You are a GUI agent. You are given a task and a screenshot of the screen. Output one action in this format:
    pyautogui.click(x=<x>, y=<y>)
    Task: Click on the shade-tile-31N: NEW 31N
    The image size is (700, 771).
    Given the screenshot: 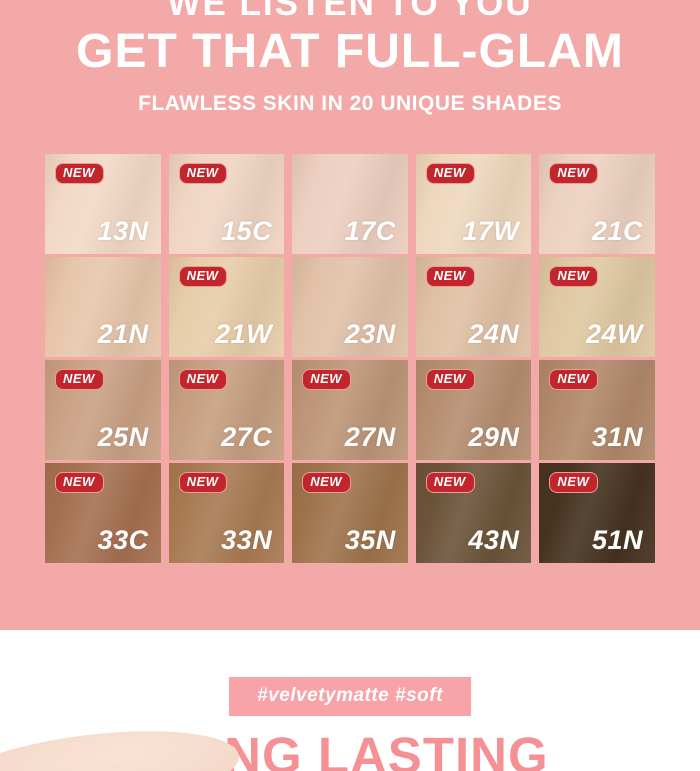 What is the action you would take?
    pyautogui.click(x=597, y=410)
    